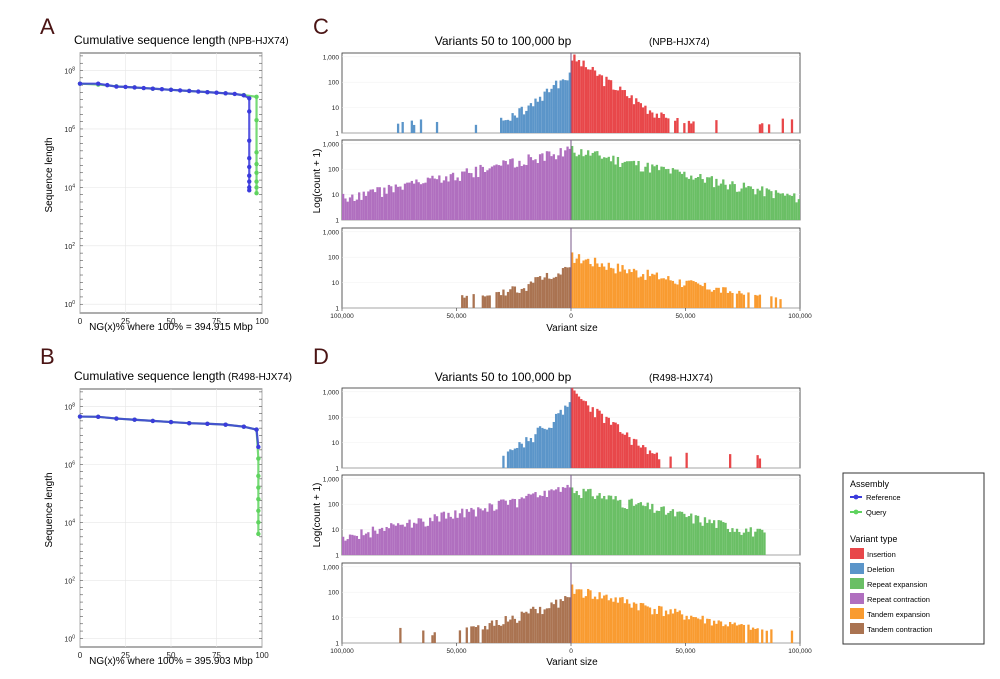  What do you see at coordinates (890, 598) in the screenshot?
I see `legend-repeat-contraction: Repeat contraction` at bounding box center [890, 598].